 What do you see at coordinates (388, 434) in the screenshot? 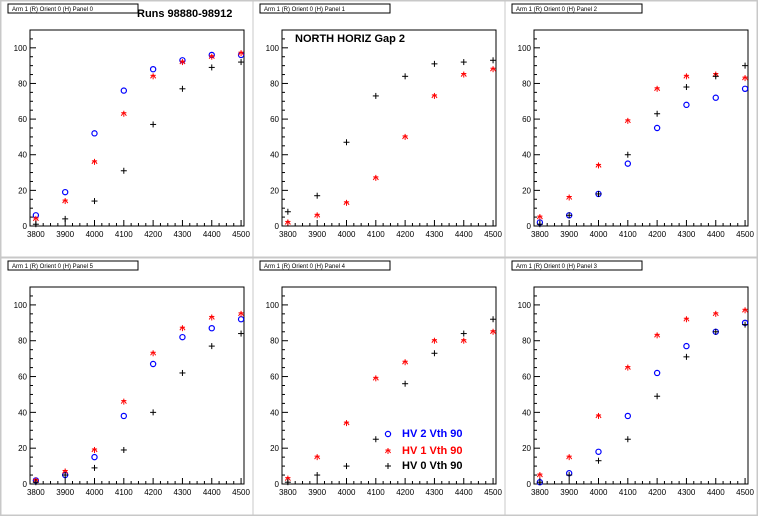
I see `legend-marker-circle` at bounding box center [388, 434].